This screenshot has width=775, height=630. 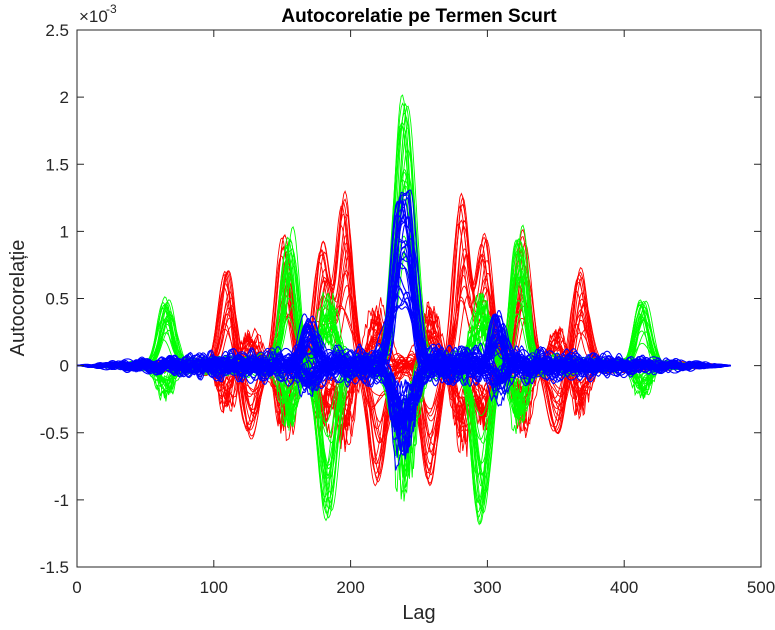 I want to click on x-axis-label: Lag, so click(x=418, y=613).